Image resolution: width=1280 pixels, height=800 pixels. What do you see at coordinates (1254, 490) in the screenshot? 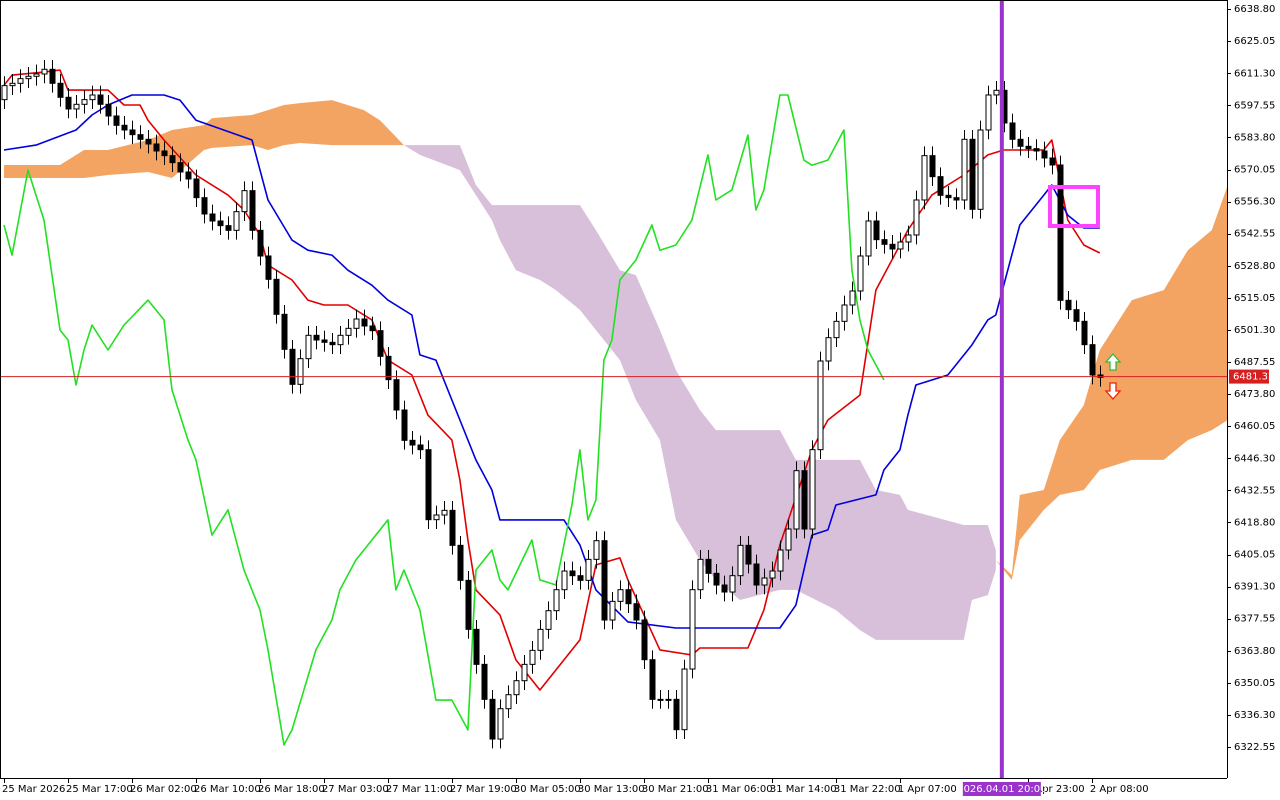
I see `y-tick-label: 6432.55` at bounding box center [1254, 490].